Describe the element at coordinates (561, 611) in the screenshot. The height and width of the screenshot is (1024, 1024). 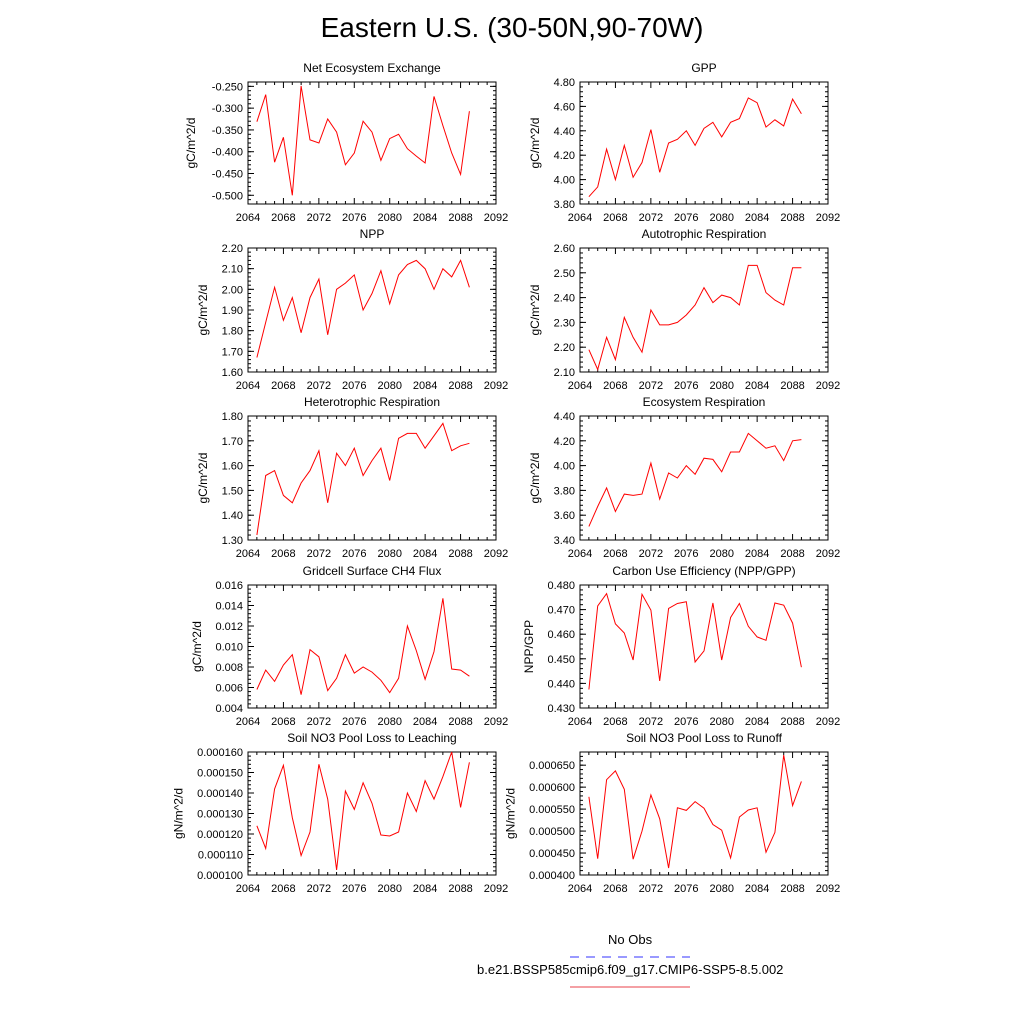
I see `y-tick-label: 0.470` at that location.